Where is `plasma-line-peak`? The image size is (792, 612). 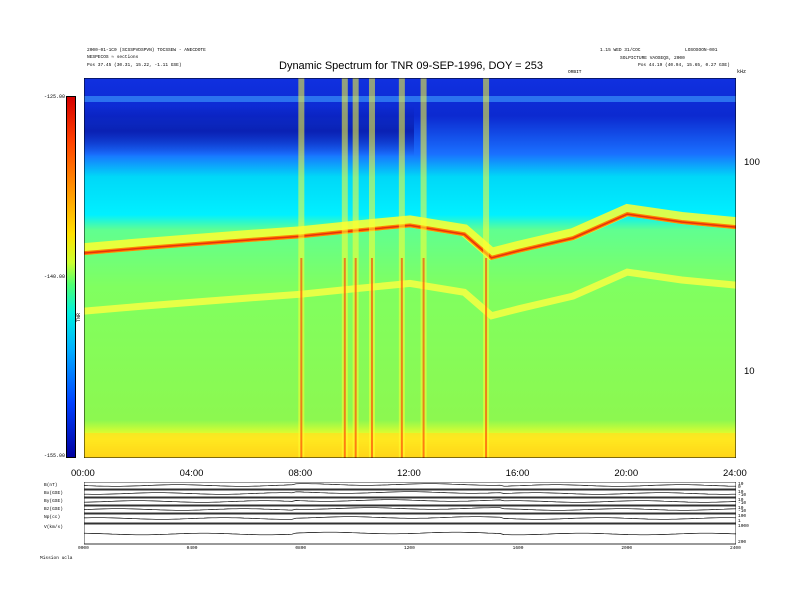 plasma-line-peak is located at coordinates (410, 236).